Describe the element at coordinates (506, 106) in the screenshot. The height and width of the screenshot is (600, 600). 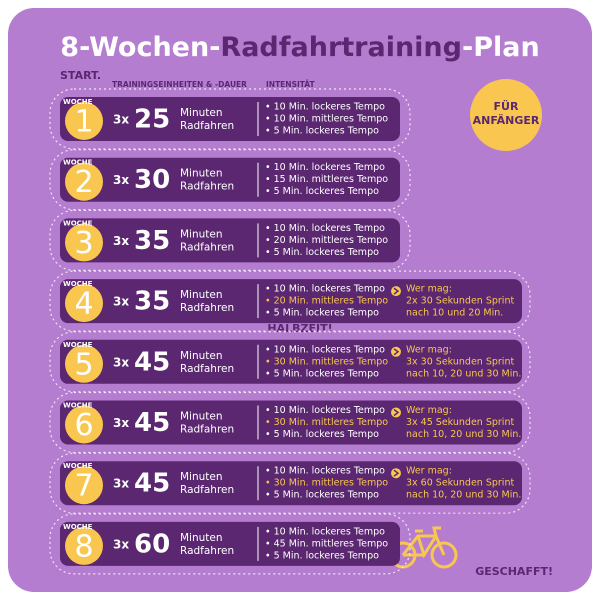
I see `badge-text: FÜR` at that location.